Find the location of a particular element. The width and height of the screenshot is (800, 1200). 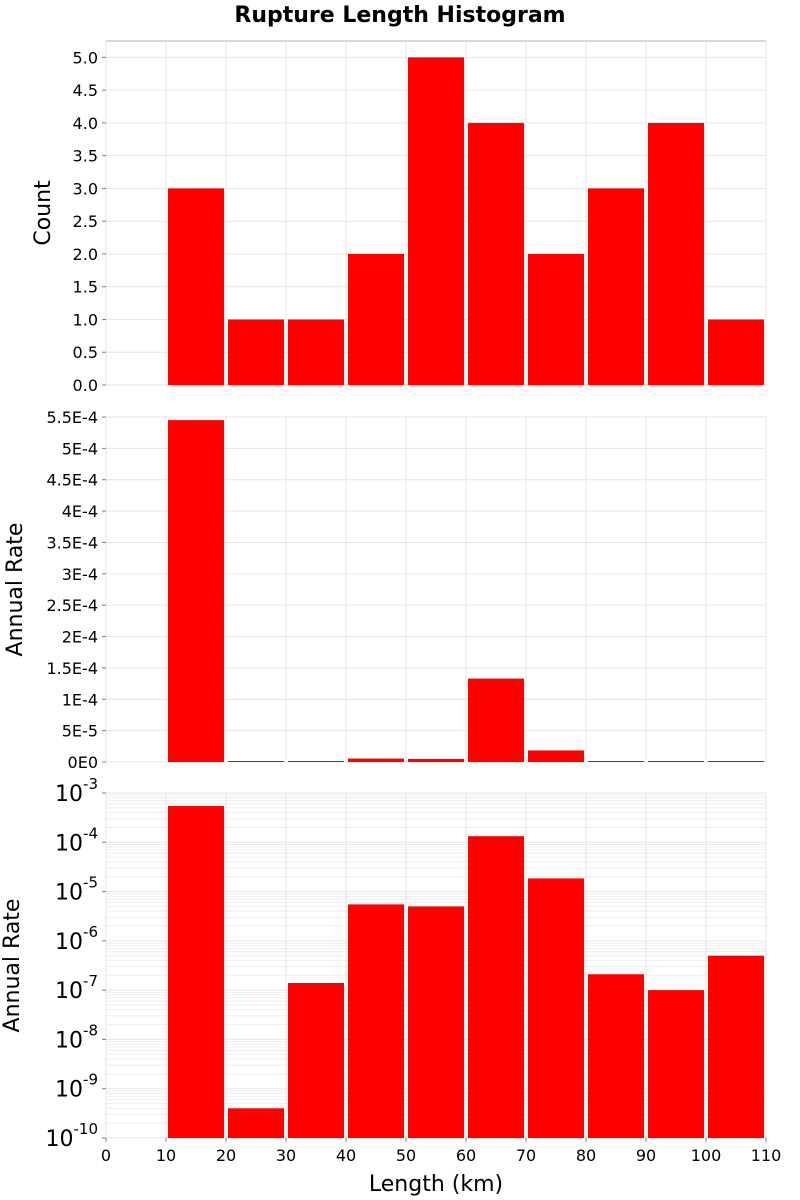

y-tick-label: 4.0 is located at coordinates (85, 123).